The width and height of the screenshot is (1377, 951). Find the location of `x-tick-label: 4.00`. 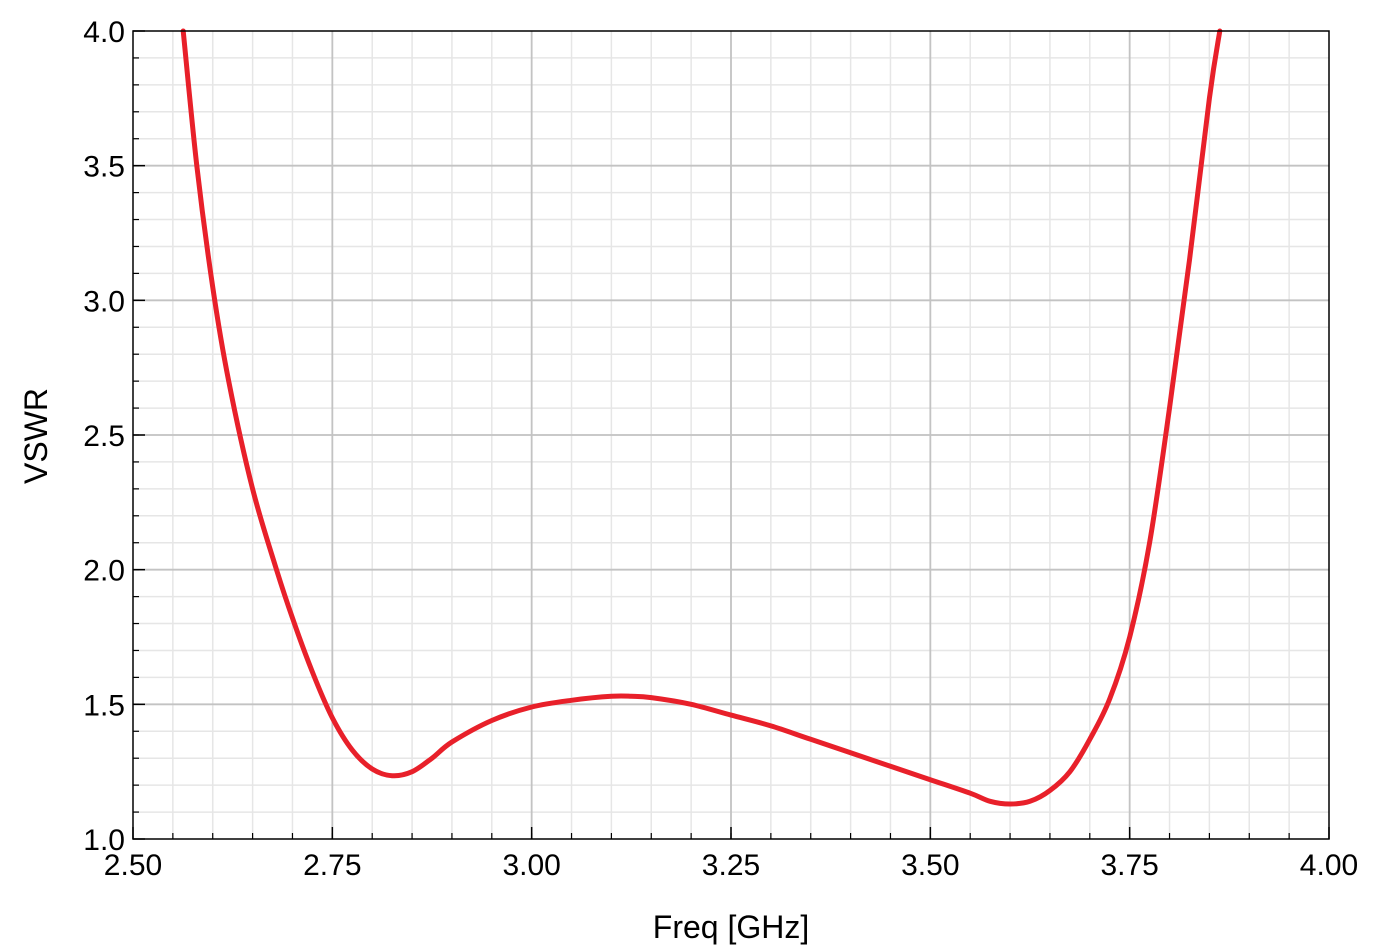

x-tick-label: 4.00 is located at coordinates (1329, 865).